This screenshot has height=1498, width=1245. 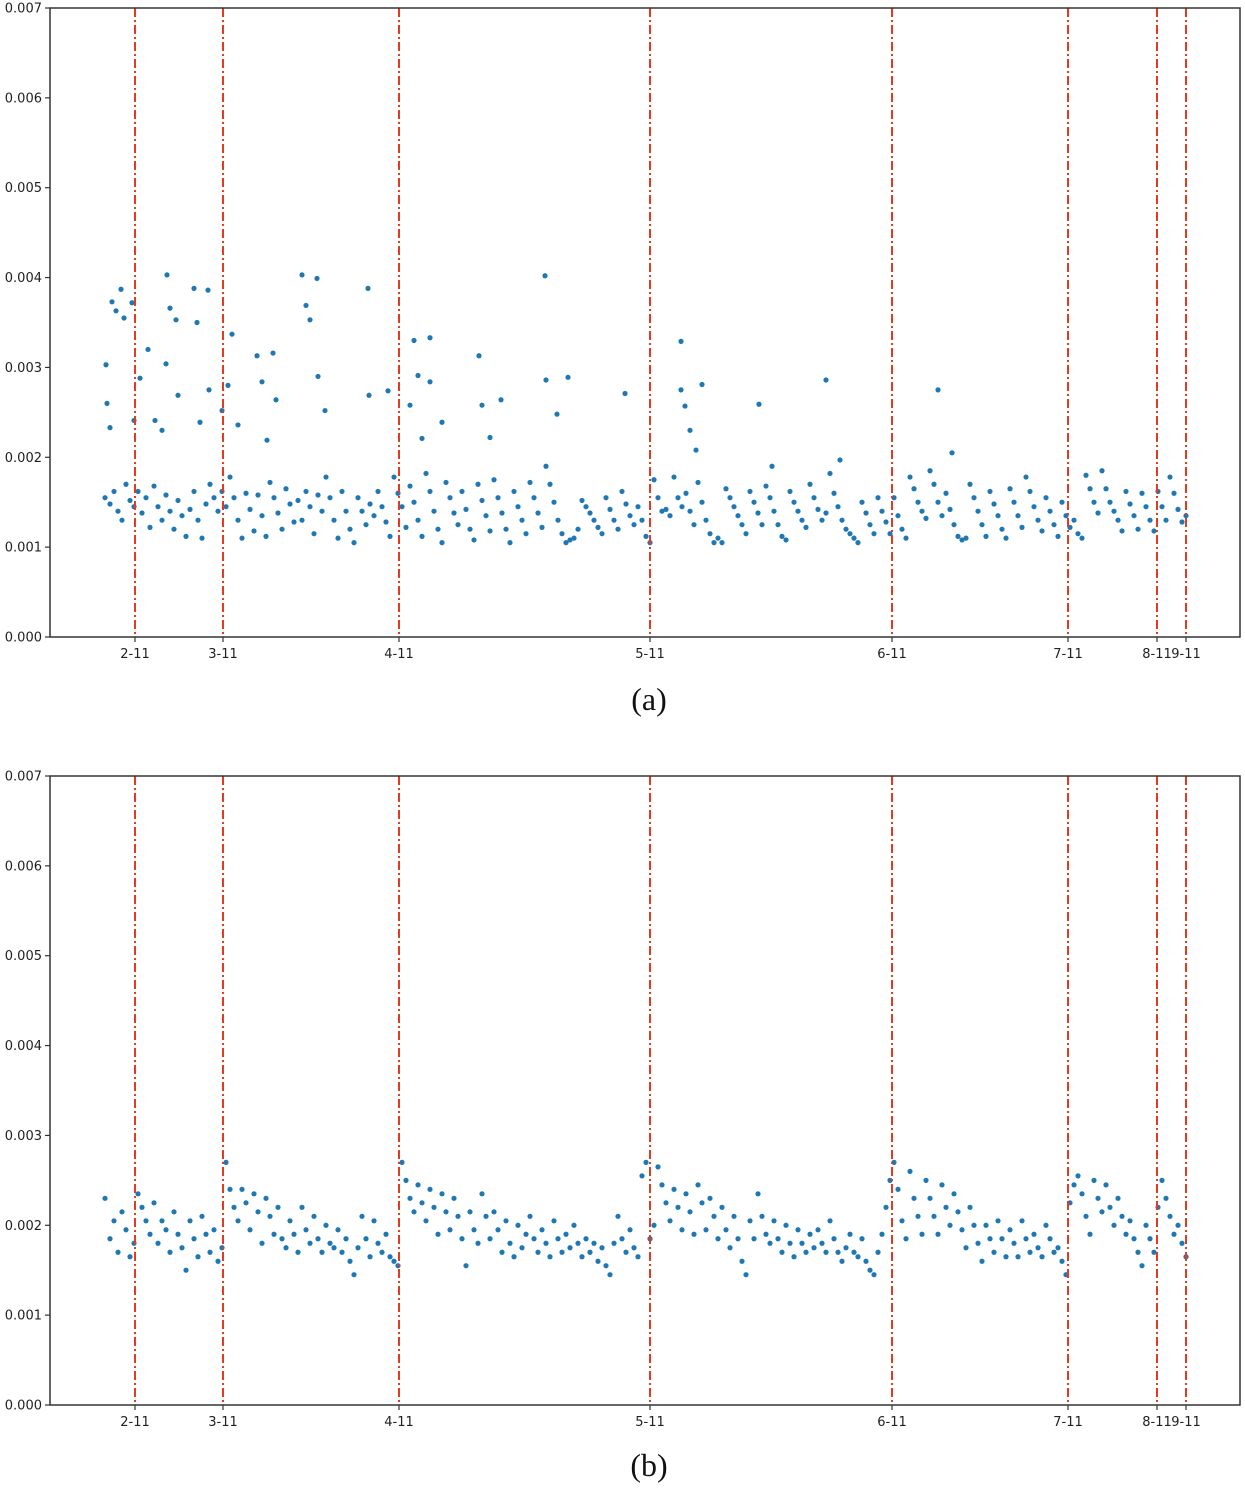 What do you see at coordinates (23, 458) in the screenshot?
I see `y-tick-label: 0.002` at bounding box center [23, 458].